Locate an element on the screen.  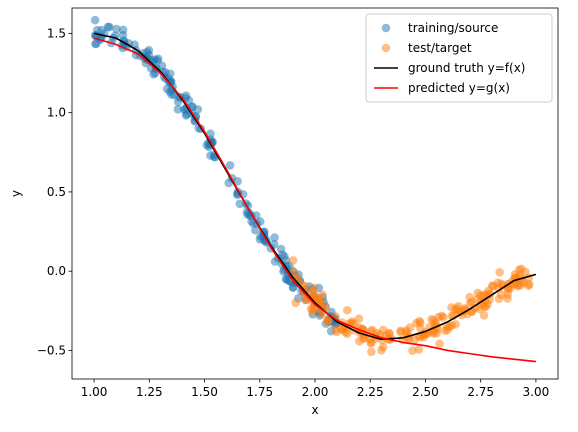
y-tick-label: 1.5 is located at coordinates (56, 33).